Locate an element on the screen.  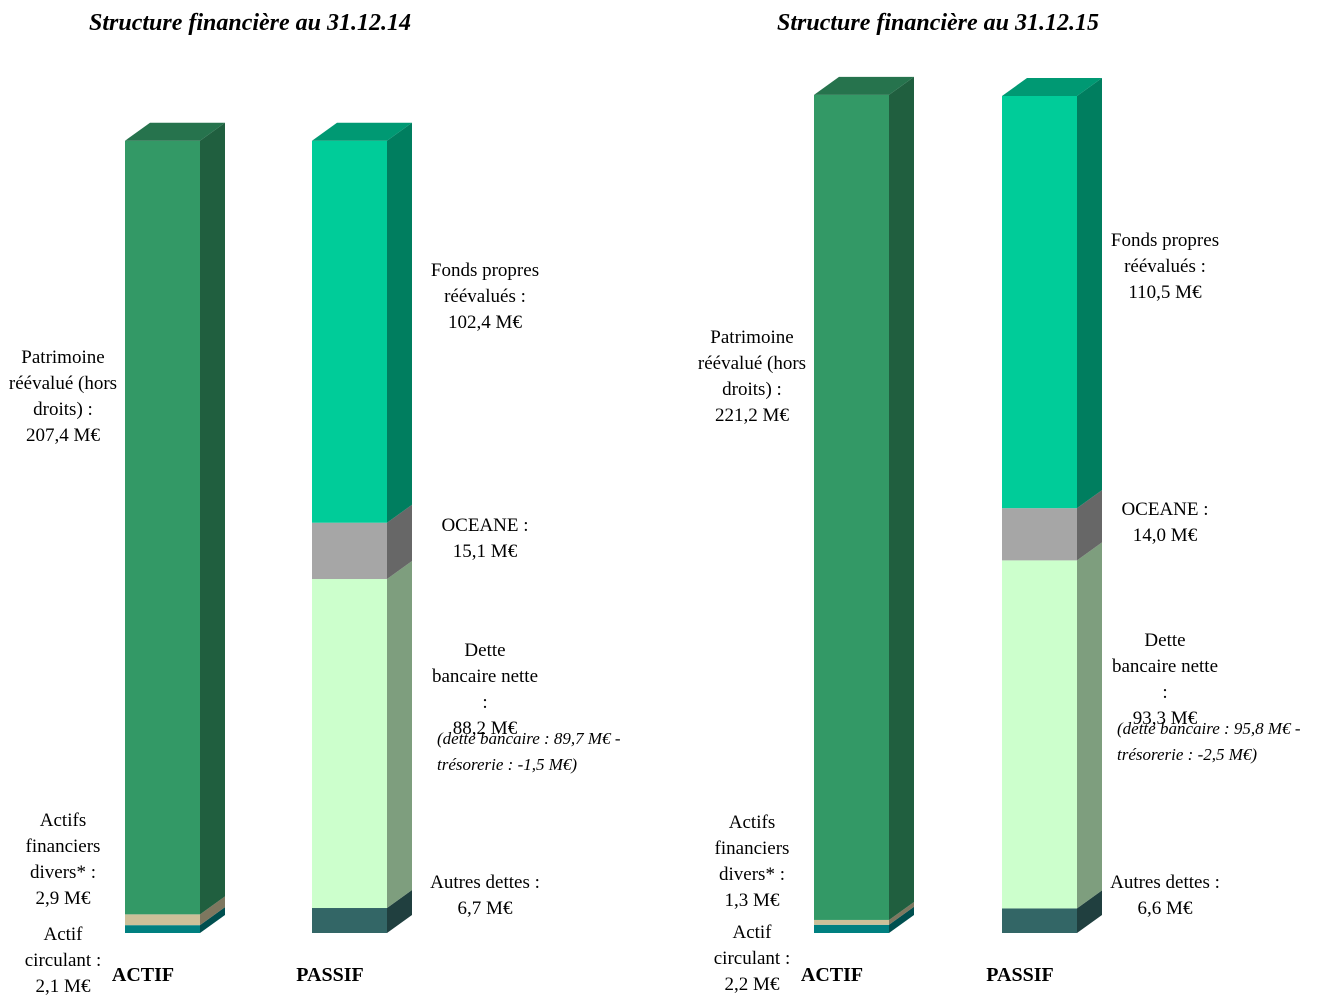
segment-label: Dette bancaire nette : 88,2 M€ is located at coordinates (485, 690).